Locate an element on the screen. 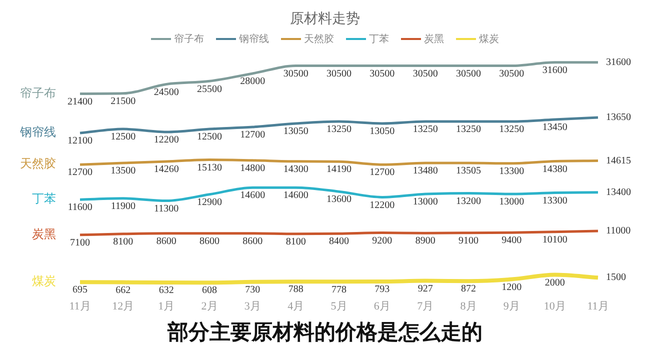 This screenshot has width=650, height=354. data-label: 793 is located at coordinates (382, 290).